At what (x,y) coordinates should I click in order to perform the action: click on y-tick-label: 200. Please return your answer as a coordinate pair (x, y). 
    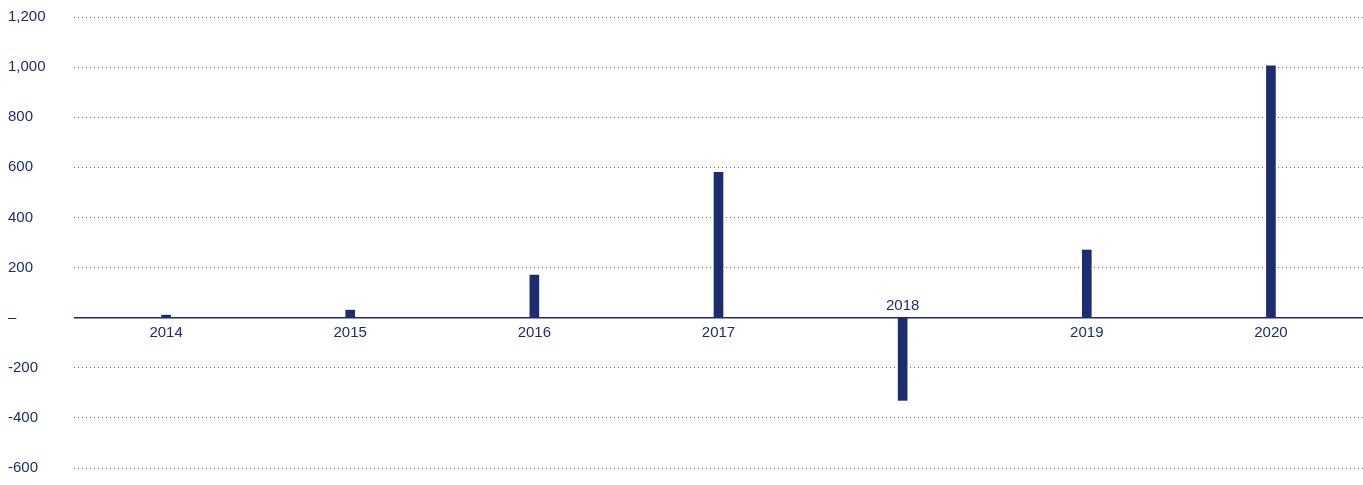
    Looking at the image, I should click on (21, 266).